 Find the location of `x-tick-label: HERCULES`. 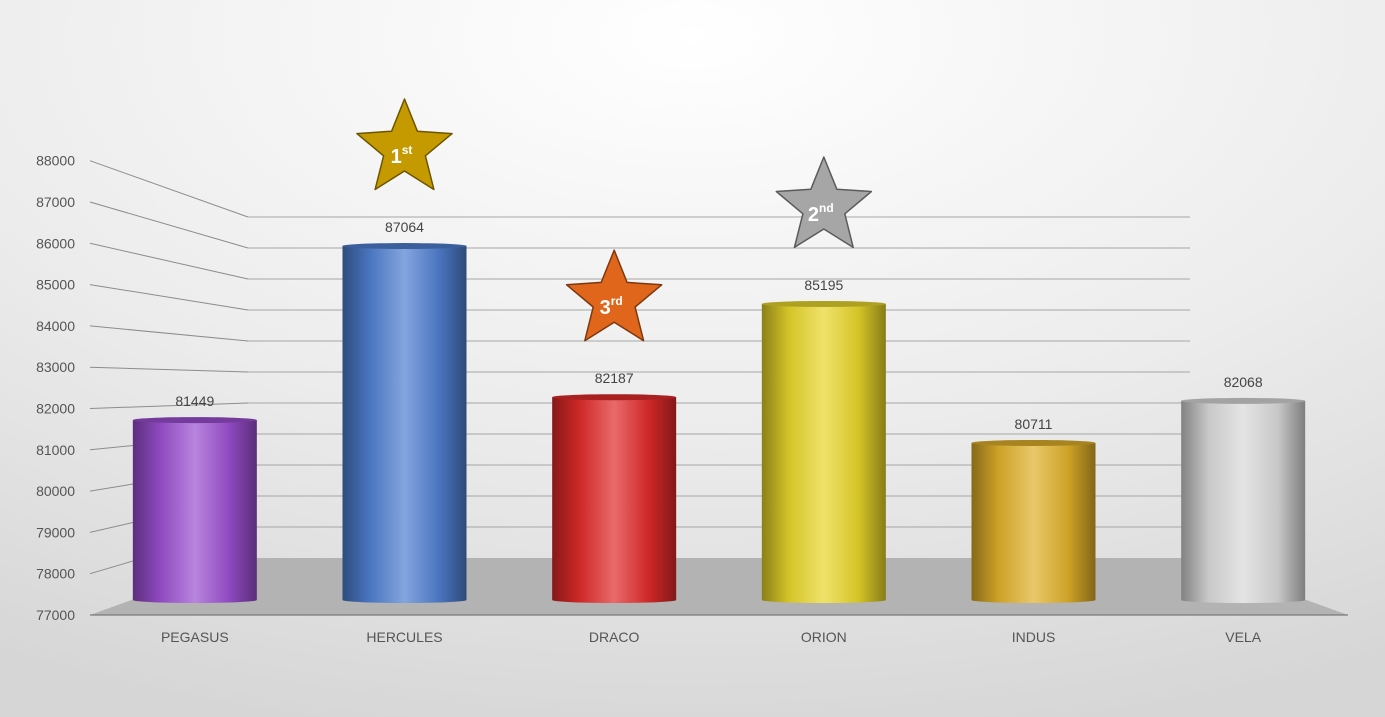

x-tick-label: HERCULES is located at coordinates (404, 637).